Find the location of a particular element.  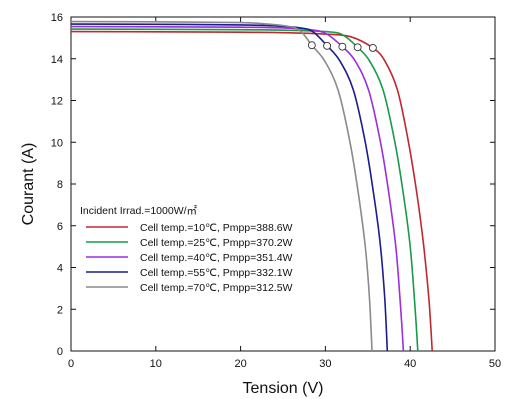

legend-label-3: Cell temp.=40℃, Pmpp=351.4W is located at coordinates (216, 258).